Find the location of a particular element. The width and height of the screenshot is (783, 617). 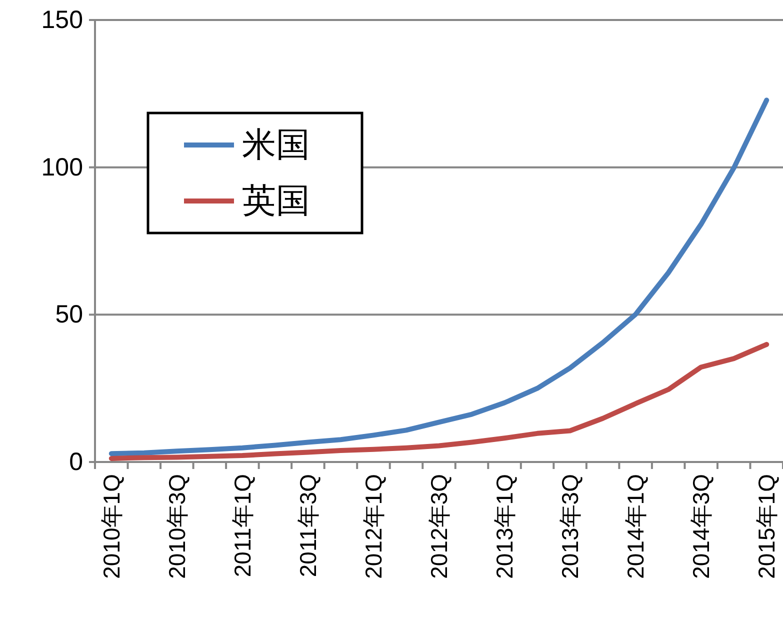

legend-label: 米国 is located at coordinates (276, 145).